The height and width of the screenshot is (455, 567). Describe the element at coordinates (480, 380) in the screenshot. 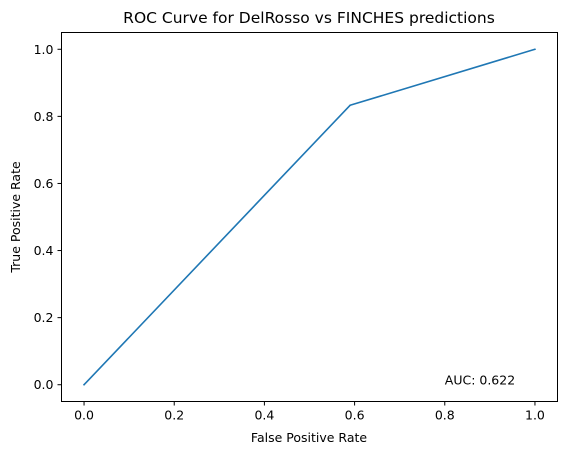

I see `auc-annotation: AUC: 0.622` at that location.